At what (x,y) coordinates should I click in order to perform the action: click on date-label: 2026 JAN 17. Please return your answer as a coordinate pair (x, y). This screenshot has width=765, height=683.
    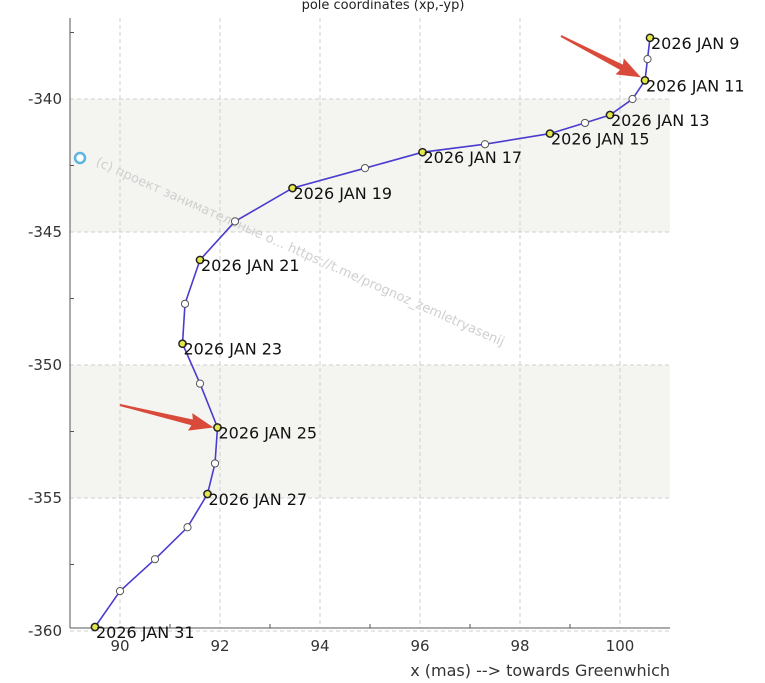
    Looking at the image, I should click on (473, 157).